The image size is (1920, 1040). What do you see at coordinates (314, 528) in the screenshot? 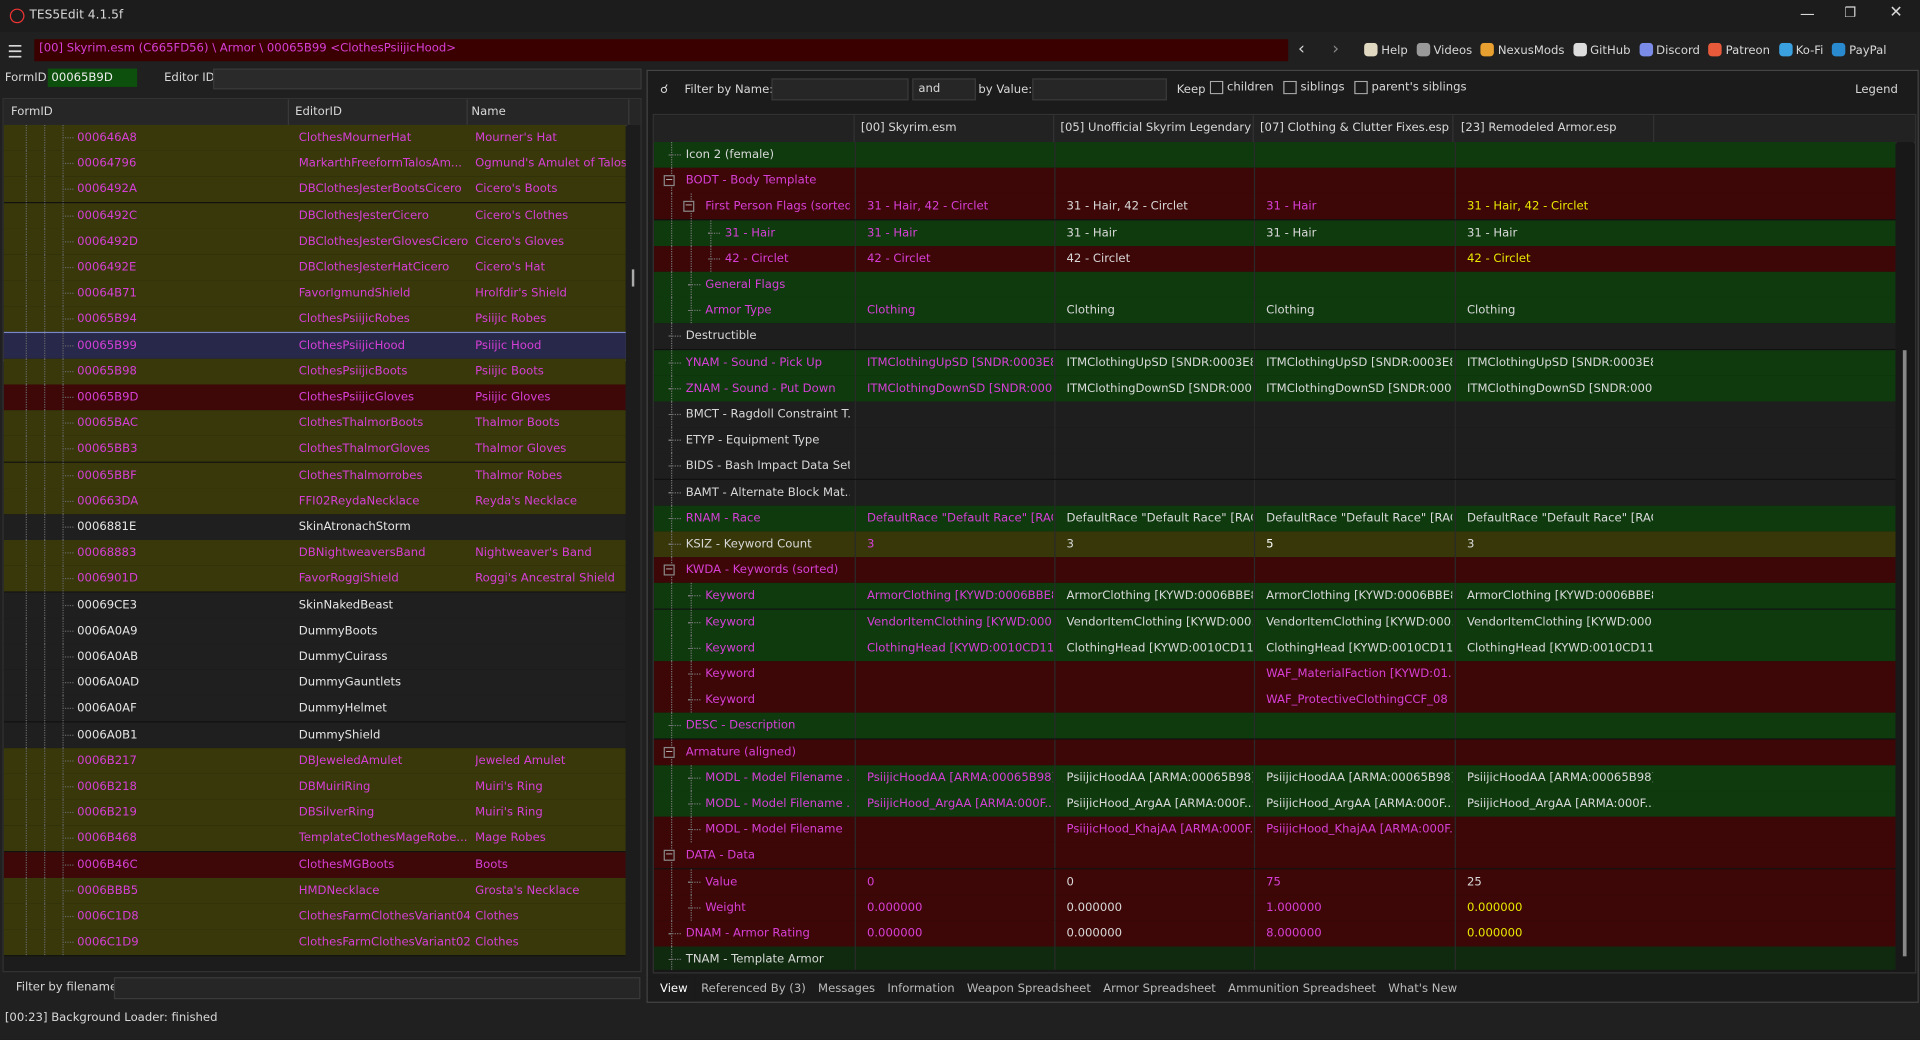
I see `list-row: 0006881E SkinAtronachStorm` at bounding box center [314, 528].